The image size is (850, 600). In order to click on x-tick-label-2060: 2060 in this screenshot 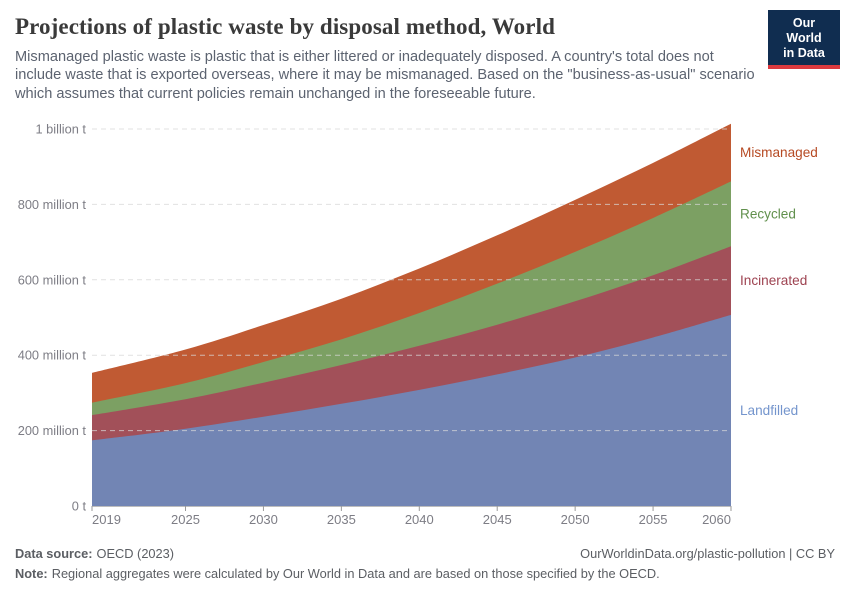, I will do `click(716, 519)`.